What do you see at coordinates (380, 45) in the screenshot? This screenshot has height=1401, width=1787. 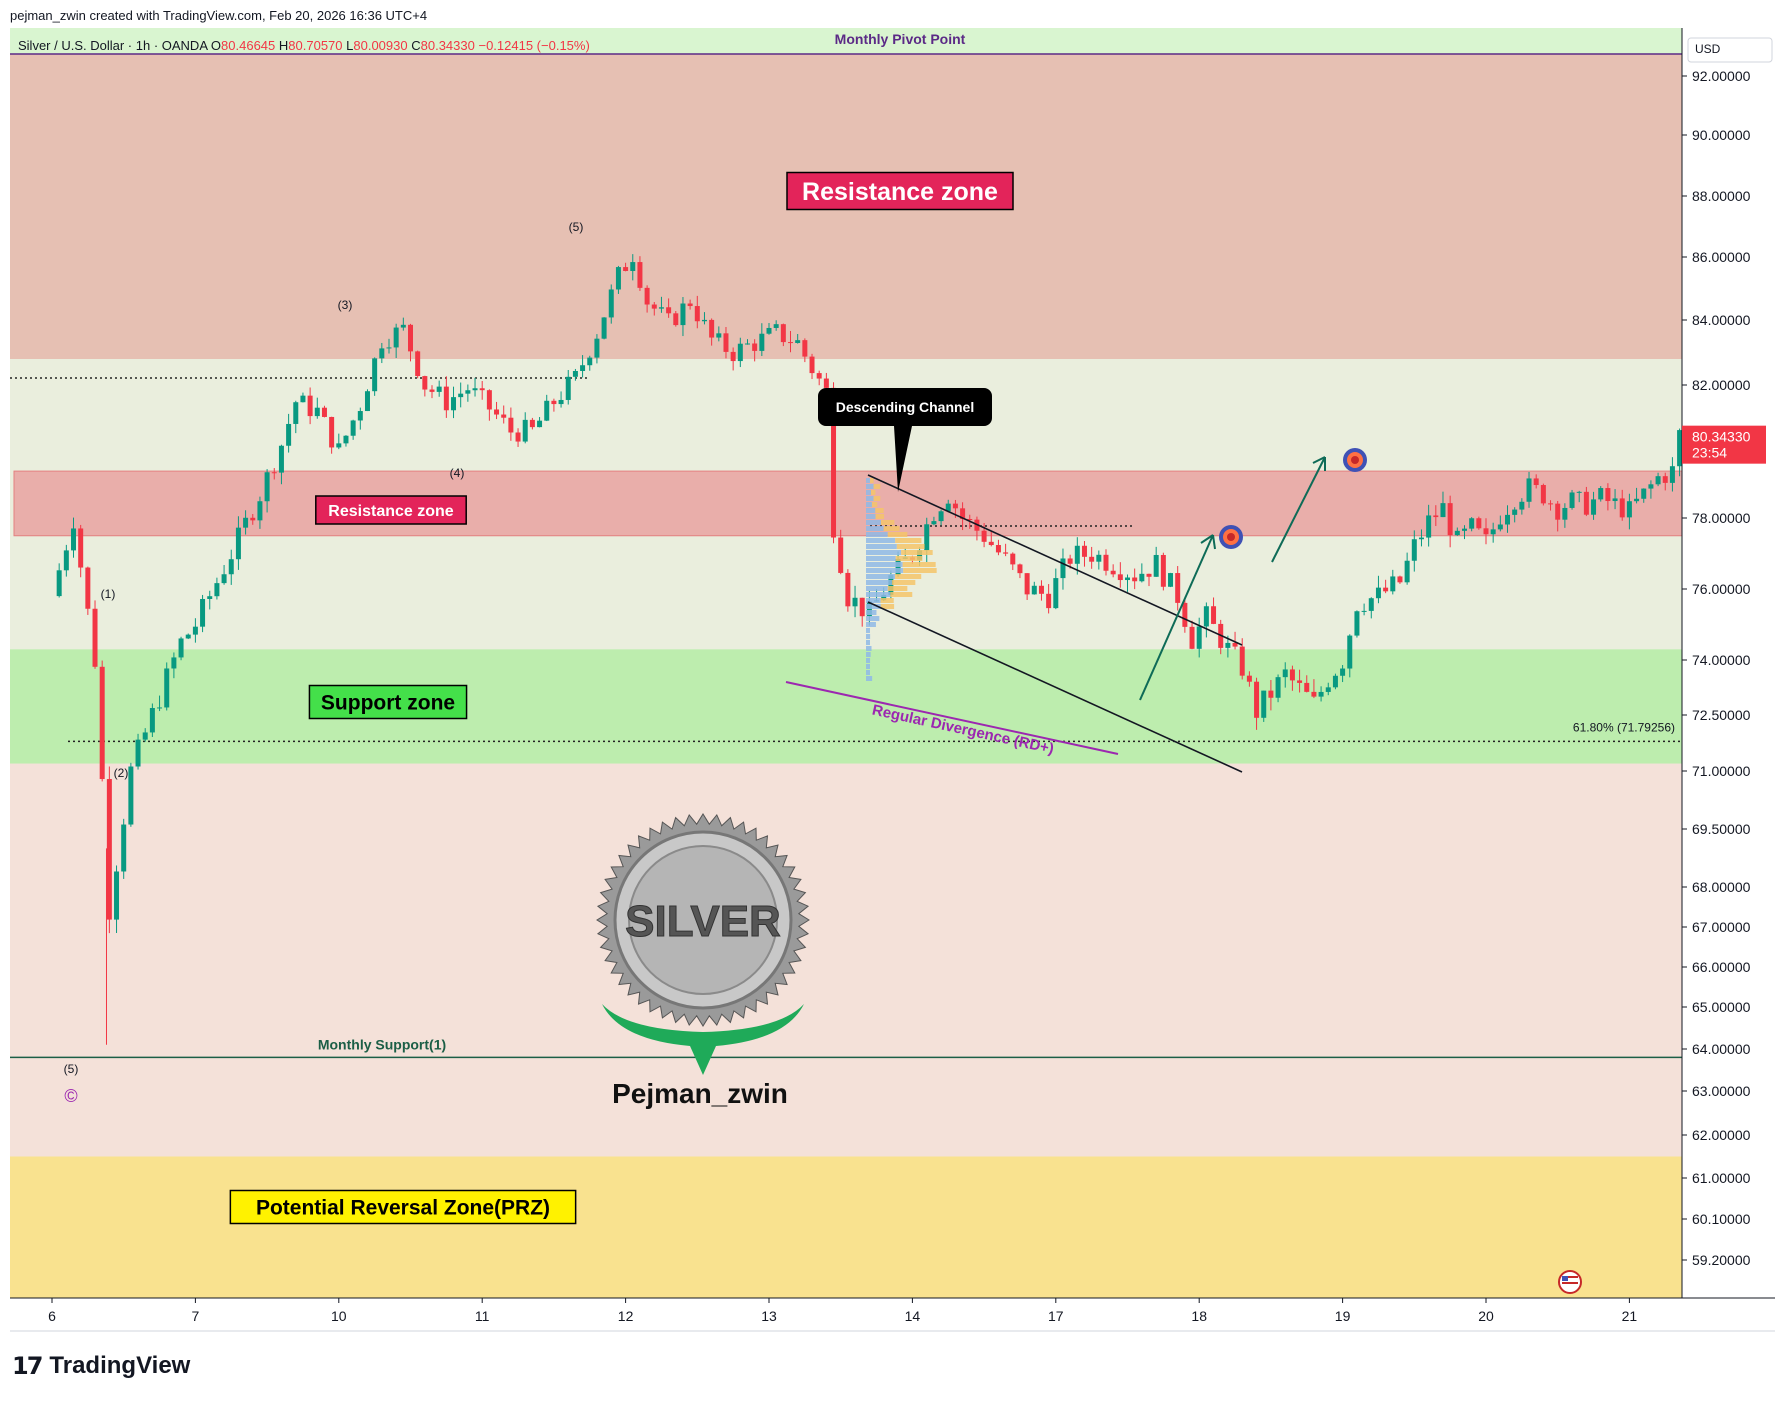 I see `ohlc-legend-part: 80.00930` at bounding box center [380, 45].